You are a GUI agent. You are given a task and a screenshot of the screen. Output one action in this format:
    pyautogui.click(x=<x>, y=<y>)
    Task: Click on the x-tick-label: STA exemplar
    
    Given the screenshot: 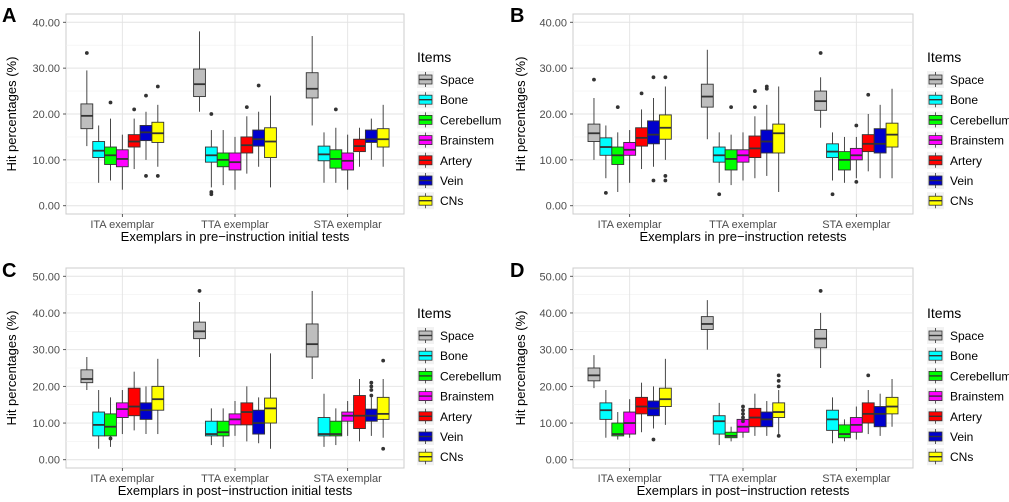 What is the action you would take?
    pyautogui.click(x=856, y=225)
    